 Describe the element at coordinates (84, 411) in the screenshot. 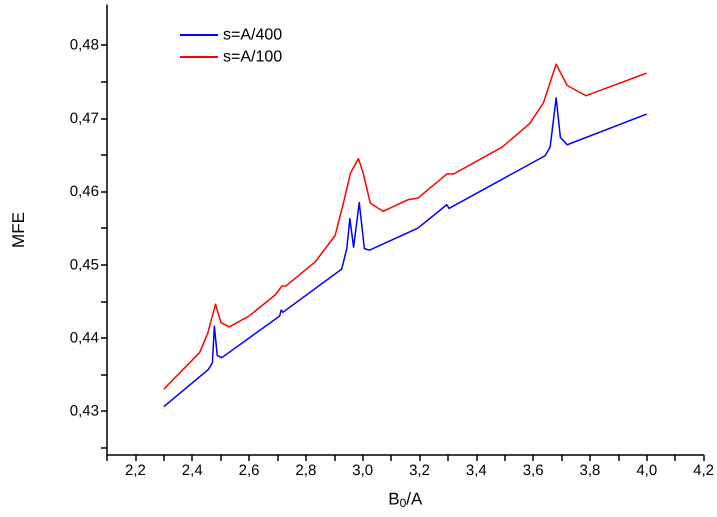

I see `y-tick-label: 0,43` at that location.